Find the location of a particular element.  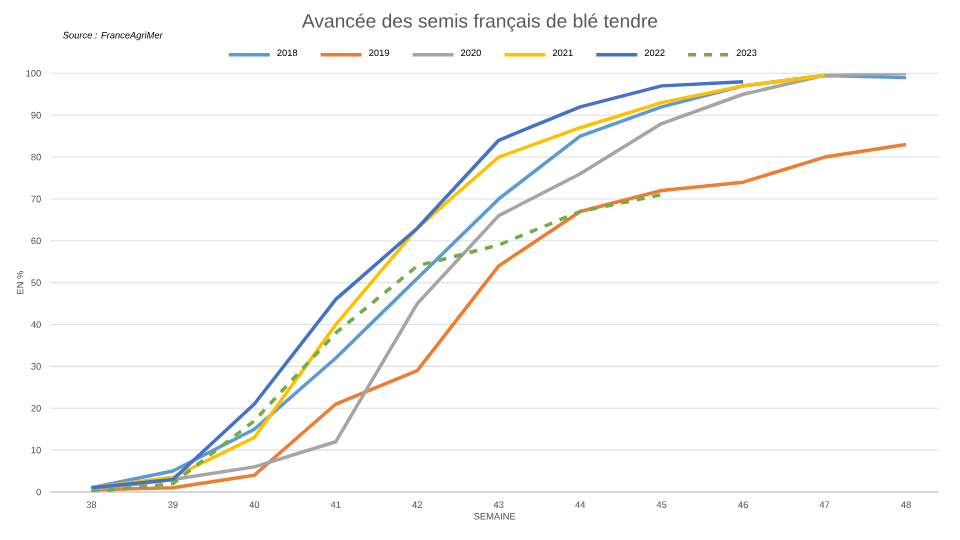

chart-title: Avancée des semis français de blé tendre is located at coordinates (479, 22).